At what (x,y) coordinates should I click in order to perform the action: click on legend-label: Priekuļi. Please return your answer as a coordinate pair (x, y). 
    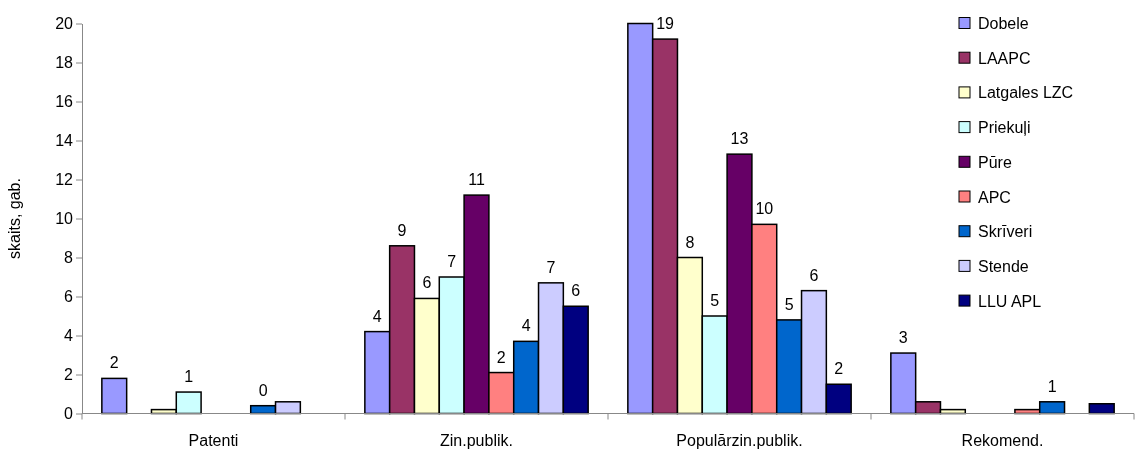
    Looking at the image, I should click on (1004, 128).